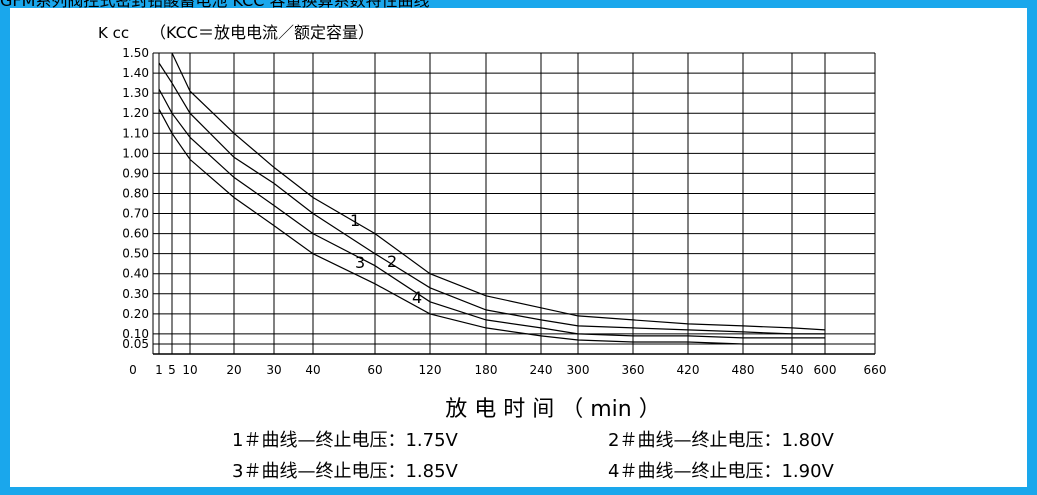 This screenshot has height=495, width=1037. What do you see at coordinates (135, 133) in the screenshot?
I see `y-tick-label: 1.10` at bounding box center [135, 133].